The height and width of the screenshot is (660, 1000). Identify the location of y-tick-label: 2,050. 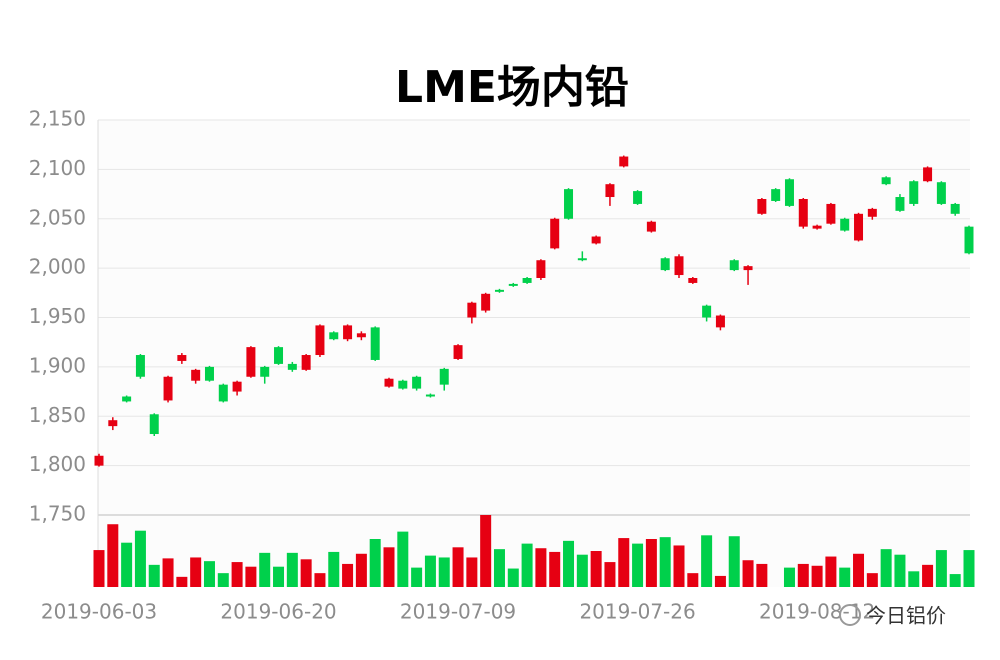
(57, 217).